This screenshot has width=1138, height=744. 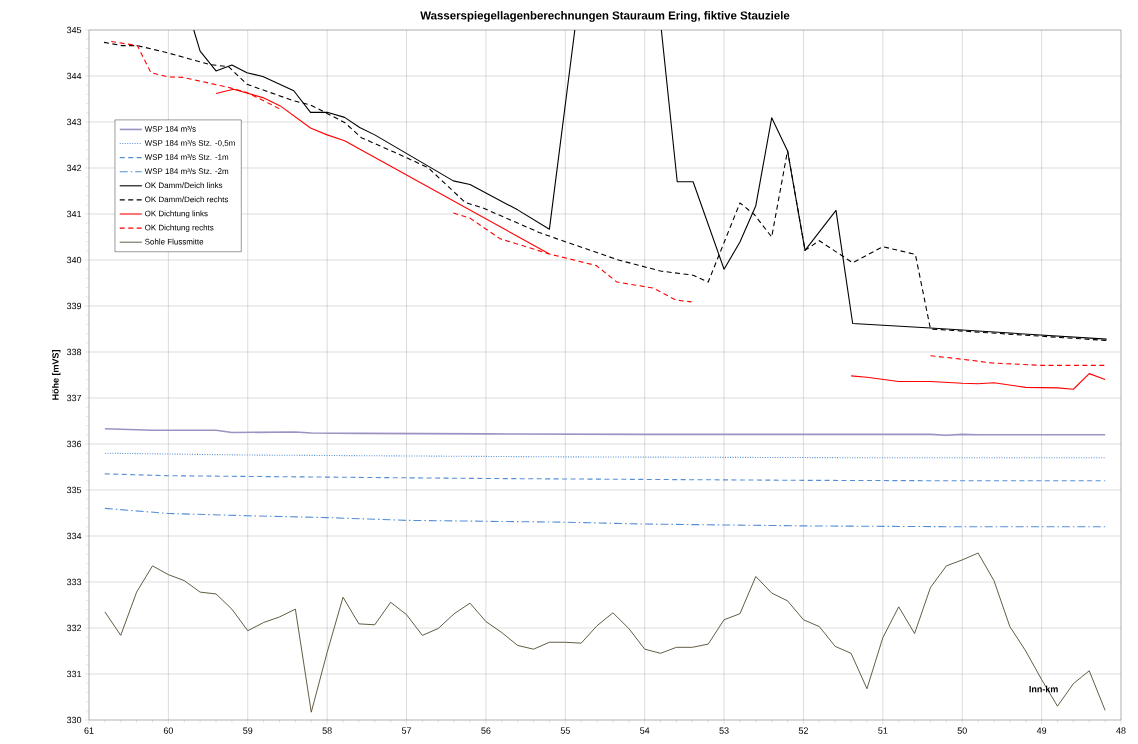 I want to click on x-tick-label: 49, so click(x=1041, y=730).